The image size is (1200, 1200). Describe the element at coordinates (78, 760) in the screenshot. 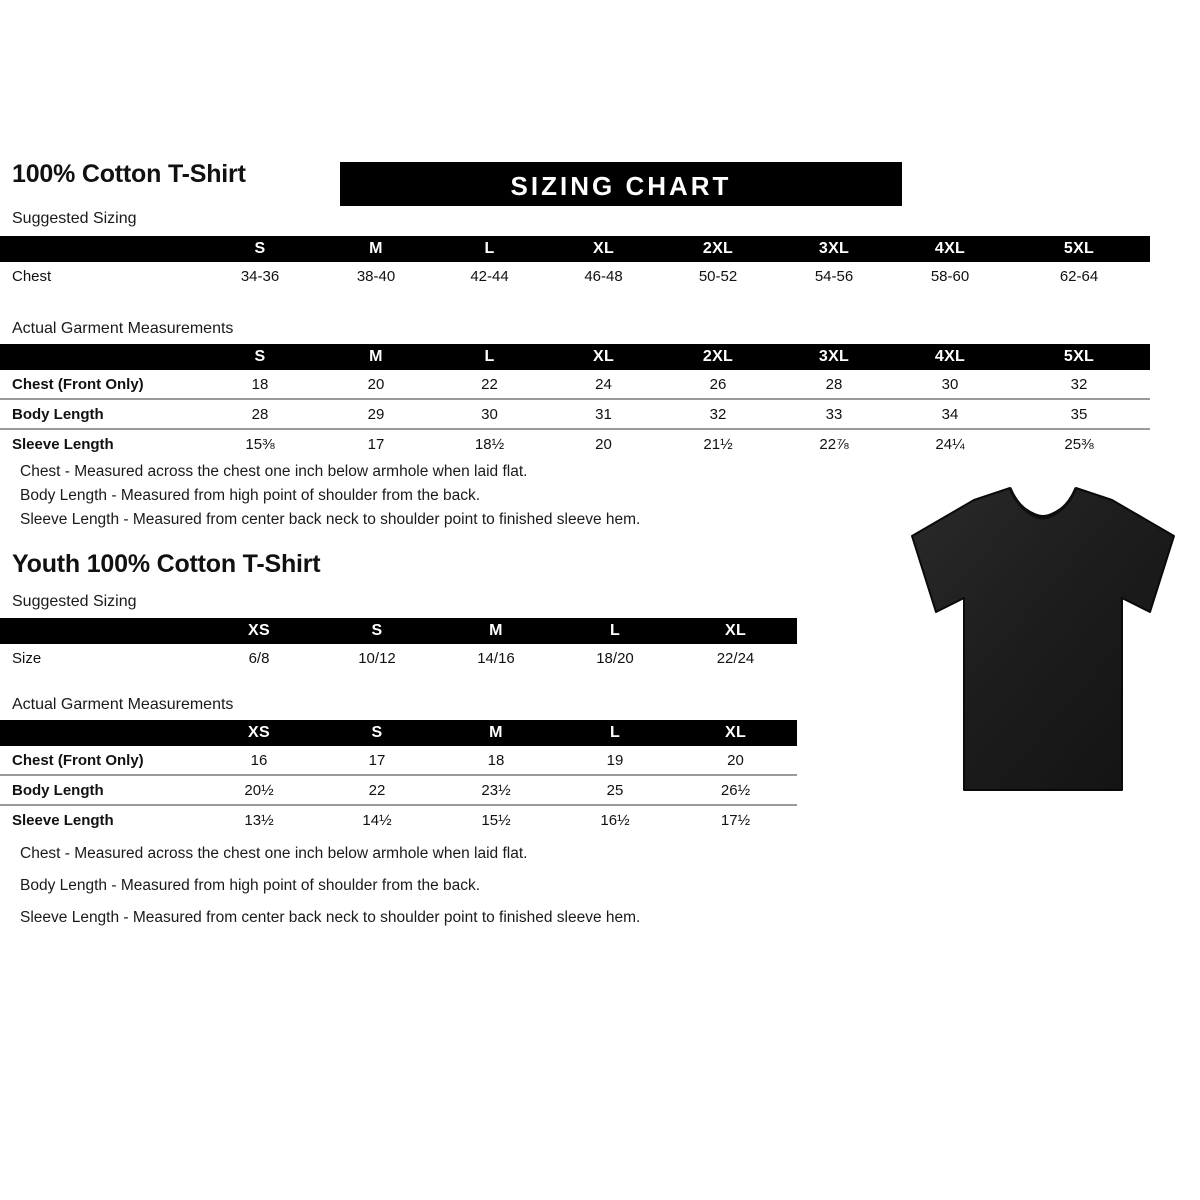

I see `youth-actual-row-label: Chest (Front Only)` at that location.